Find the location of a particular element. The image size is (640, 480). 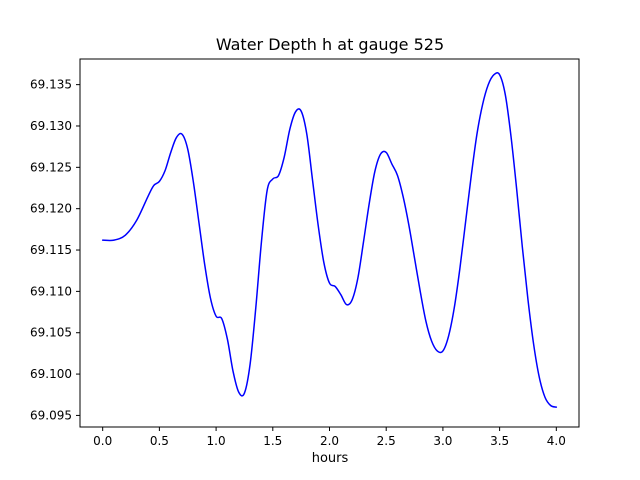

x-tick-label: 2.5 is located at coordinates (386, 441).